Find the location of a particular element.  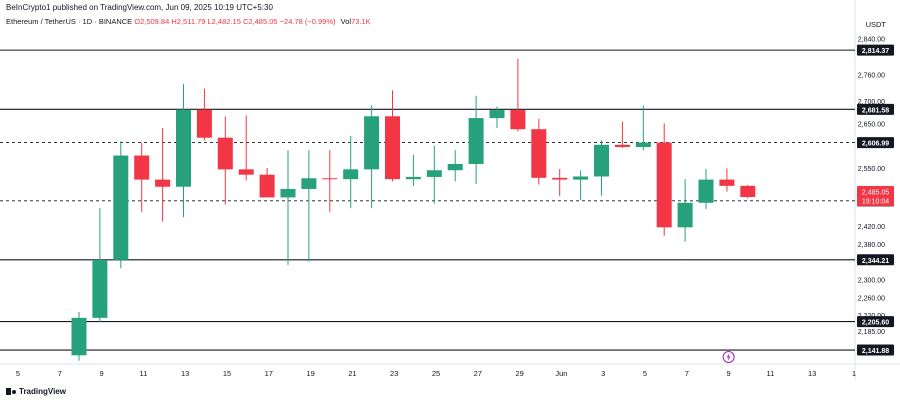

level-price-label: 2,681.58 is located at coordinates (875, 110).